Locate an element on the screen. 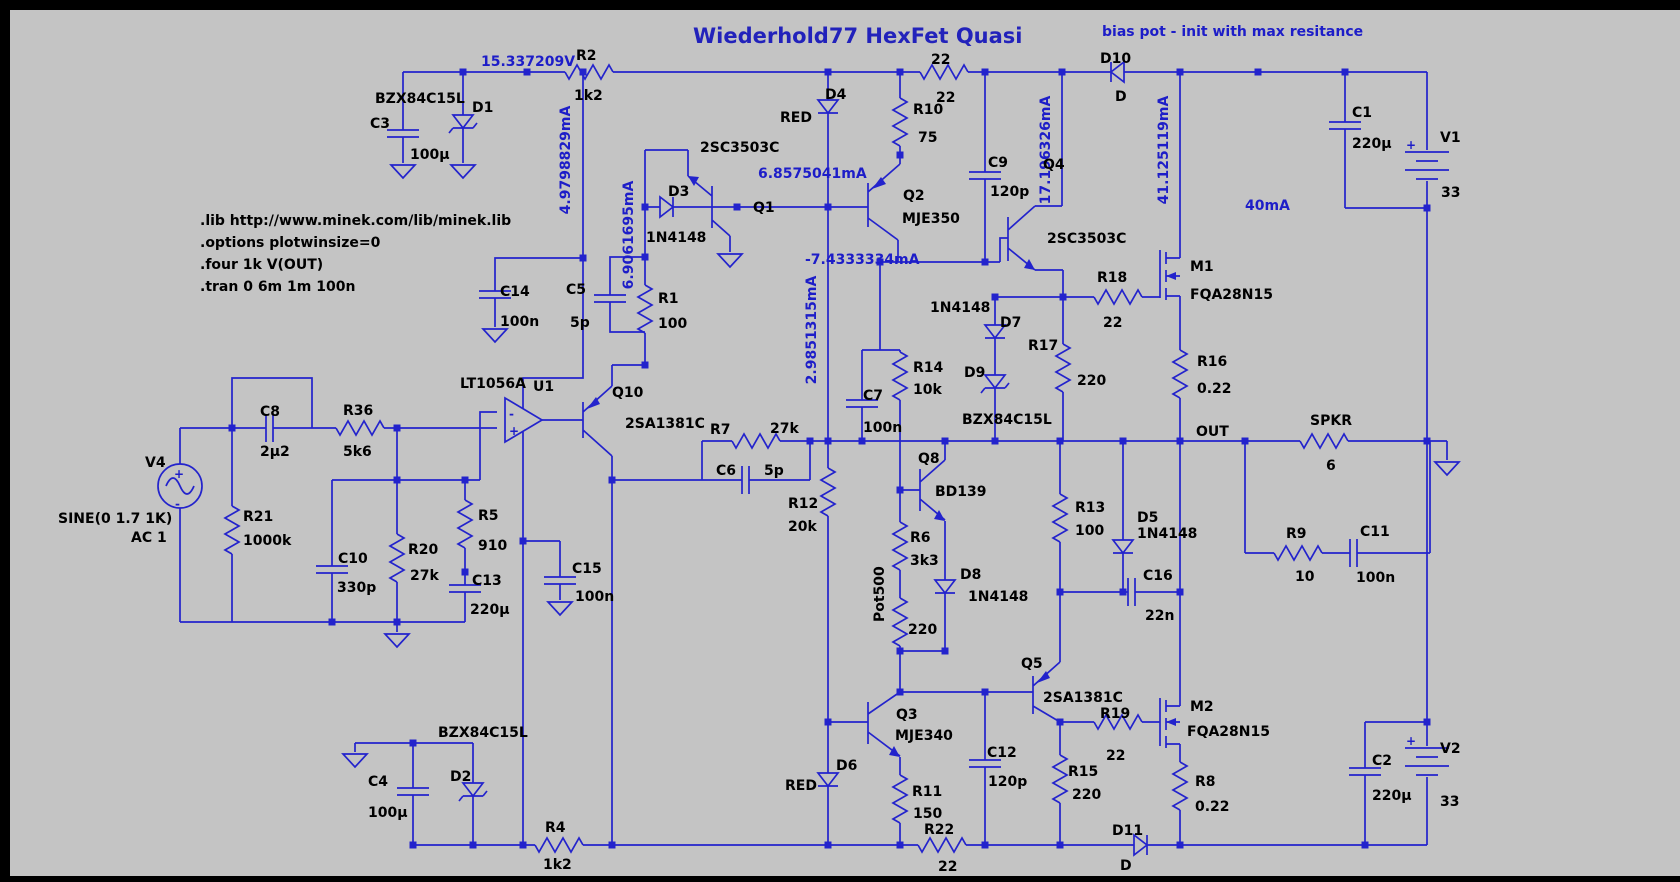 The height and width of the screenshot is (882, 1680). opamp-plus-input: + is located at coordinates (514, 431).